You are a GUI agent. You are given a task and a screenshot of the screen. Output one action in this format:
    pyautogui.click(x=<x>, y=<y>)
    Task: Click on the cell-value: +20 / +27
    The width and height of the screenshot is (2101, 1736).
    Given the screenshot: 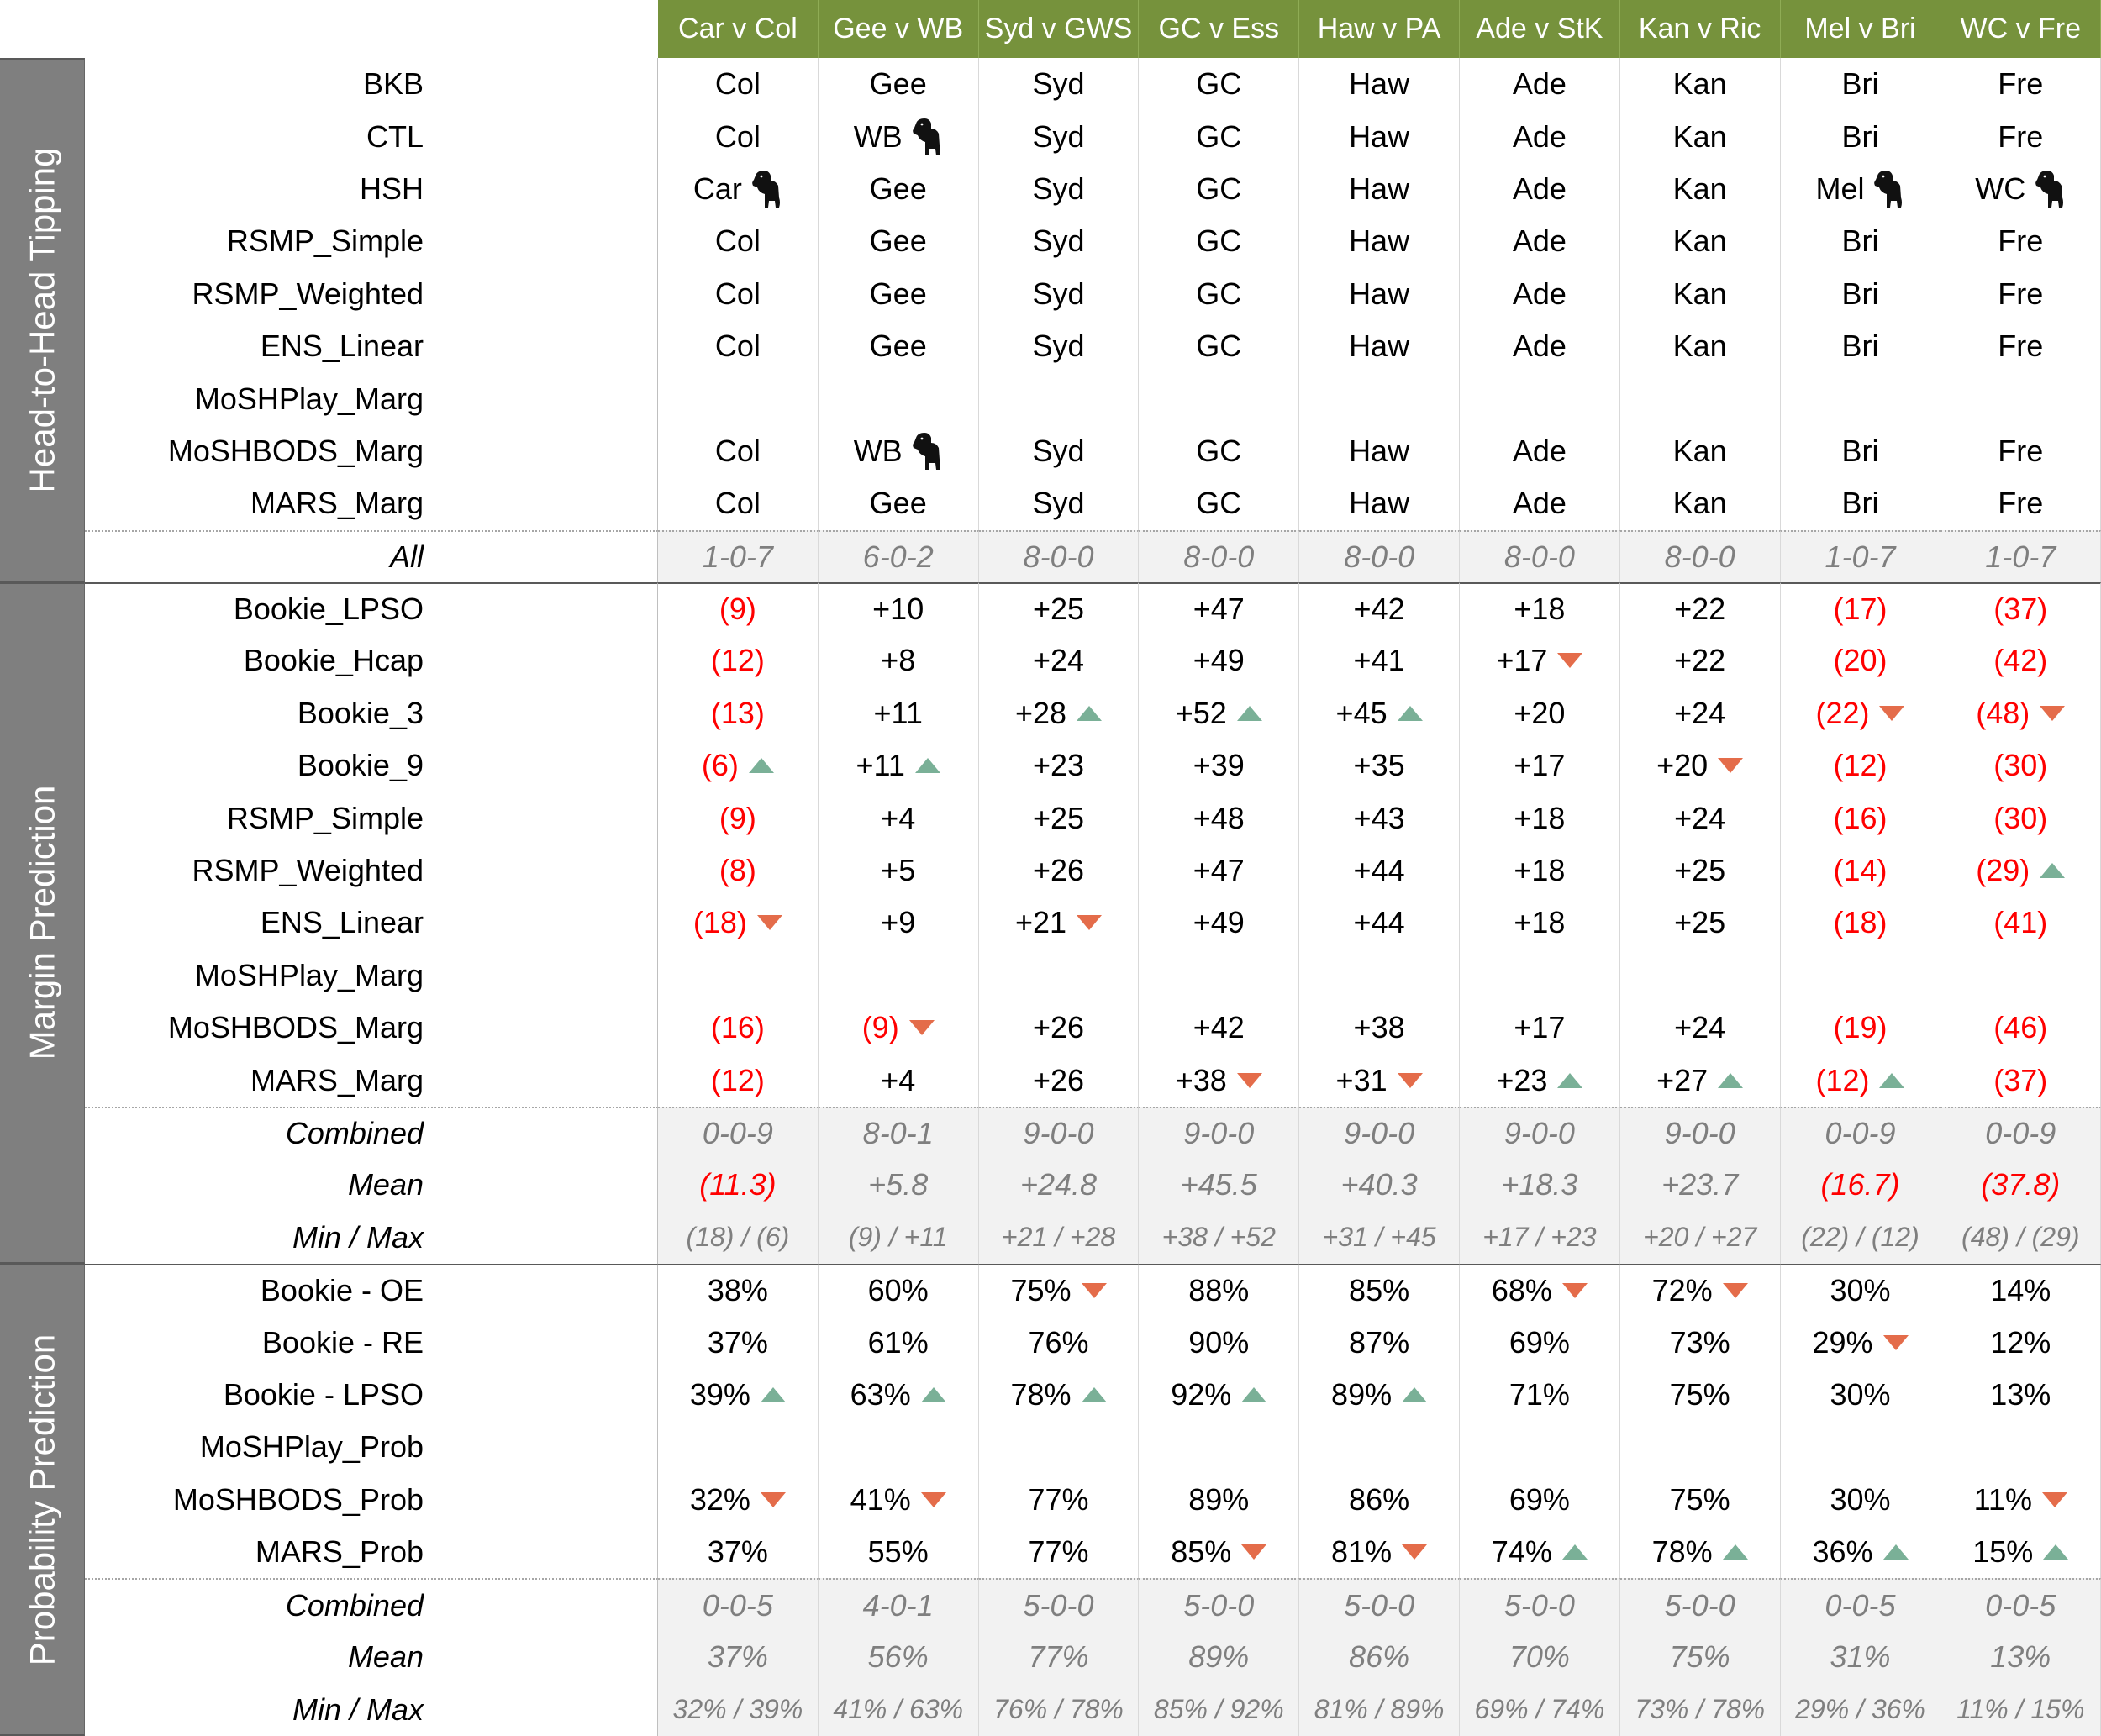 What is the action you would take?
    pyautogui.click(x=1700, y=1237)
    